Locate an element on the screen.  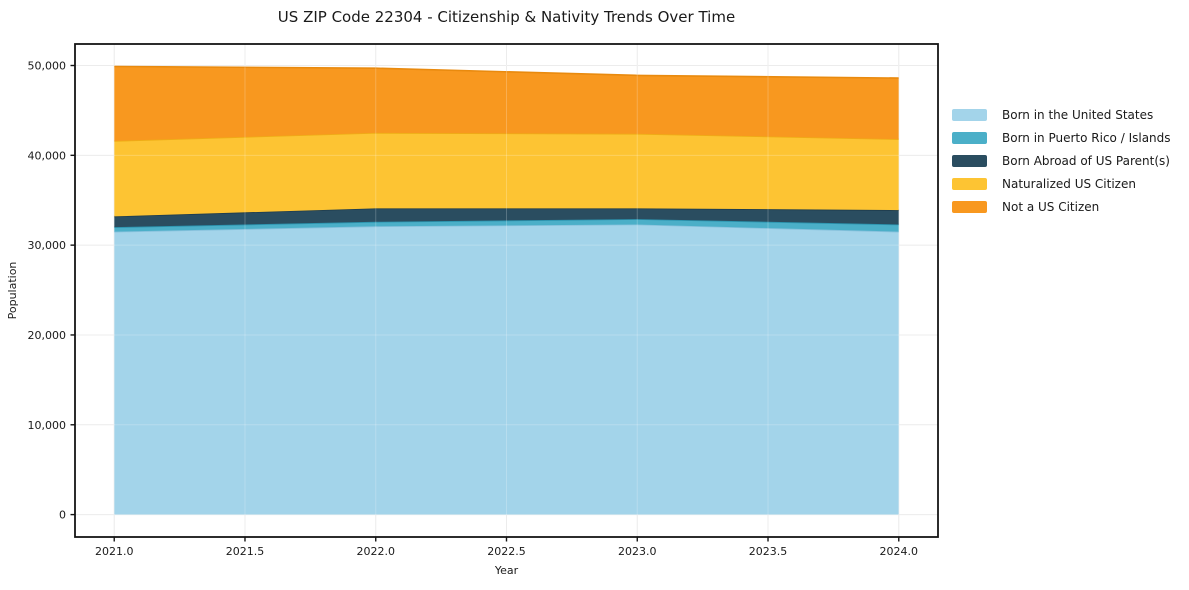
x-axis-label: Year is located at coordinates (506, 570).